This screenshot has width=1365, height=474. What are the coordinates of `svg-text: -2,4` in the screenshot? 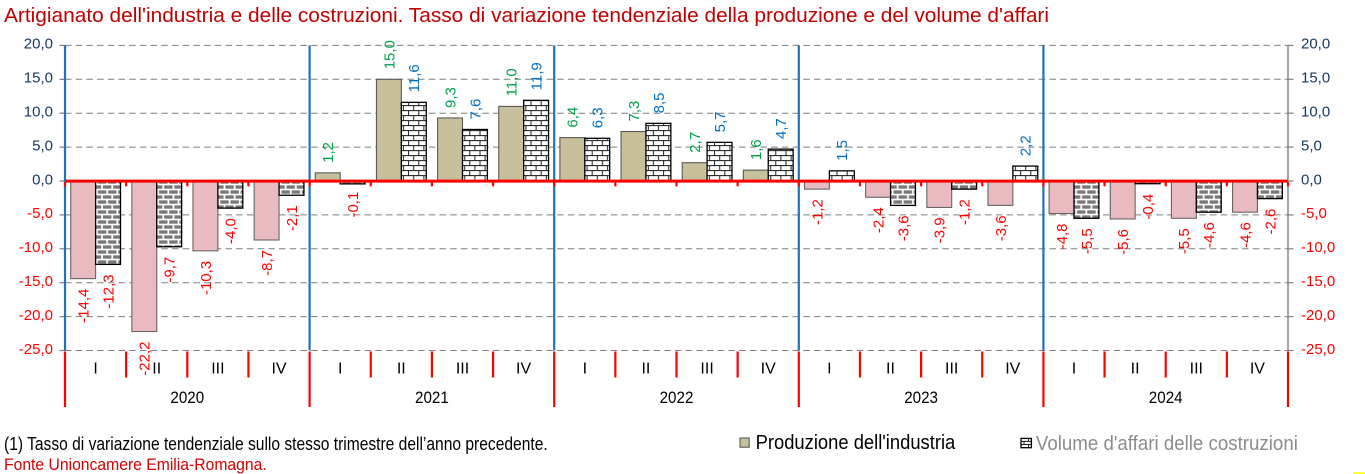 It's located at (878, 220).